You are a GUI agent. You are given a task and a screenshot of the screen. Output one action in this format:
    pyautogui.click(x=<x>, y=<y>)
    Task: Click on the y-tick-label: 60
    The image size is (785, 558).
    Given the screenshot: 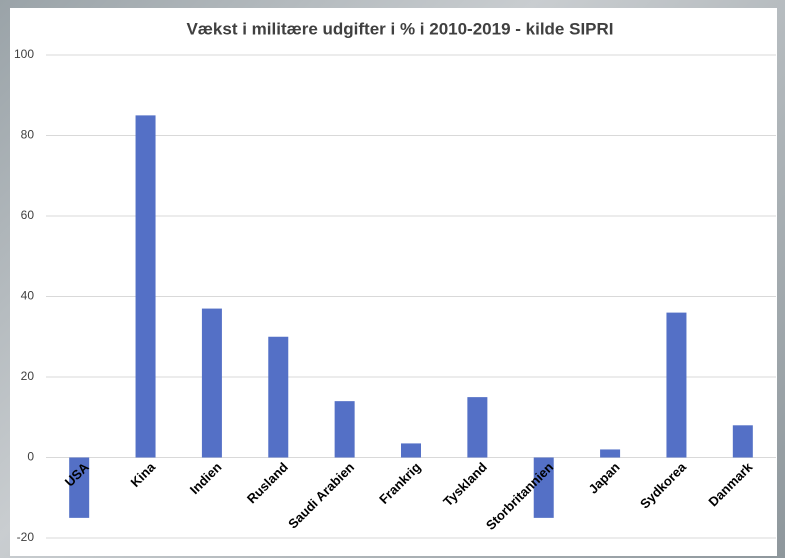 What is the action you would take?
    pyautogui.click(x=28, y=215)
    